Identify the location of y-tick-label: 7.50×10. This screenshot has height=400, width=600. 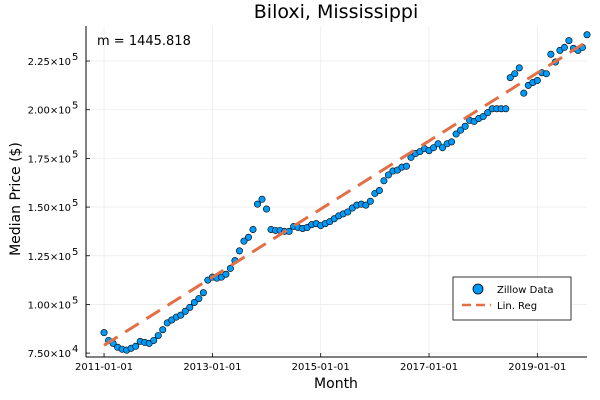
(49, 354).